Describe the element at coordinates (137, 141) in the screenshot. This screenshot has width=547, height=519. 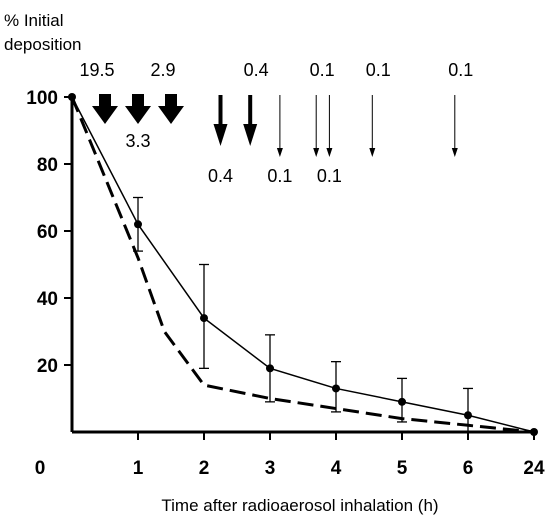
I see `dose-arrow-label: 3.3` at that location.